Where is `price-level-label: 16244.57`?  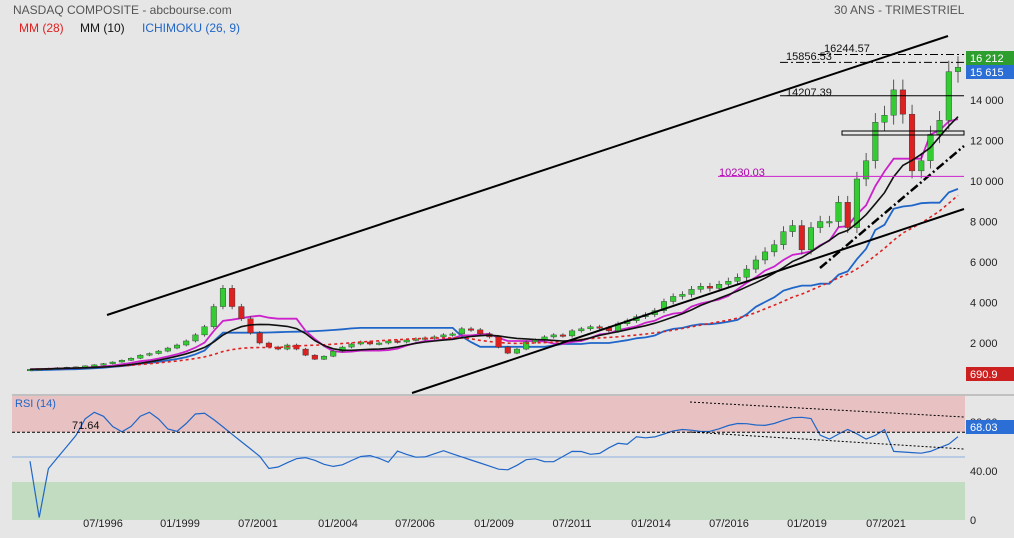 price-level-label: 16244.57 is located at coordinates (847, 49).